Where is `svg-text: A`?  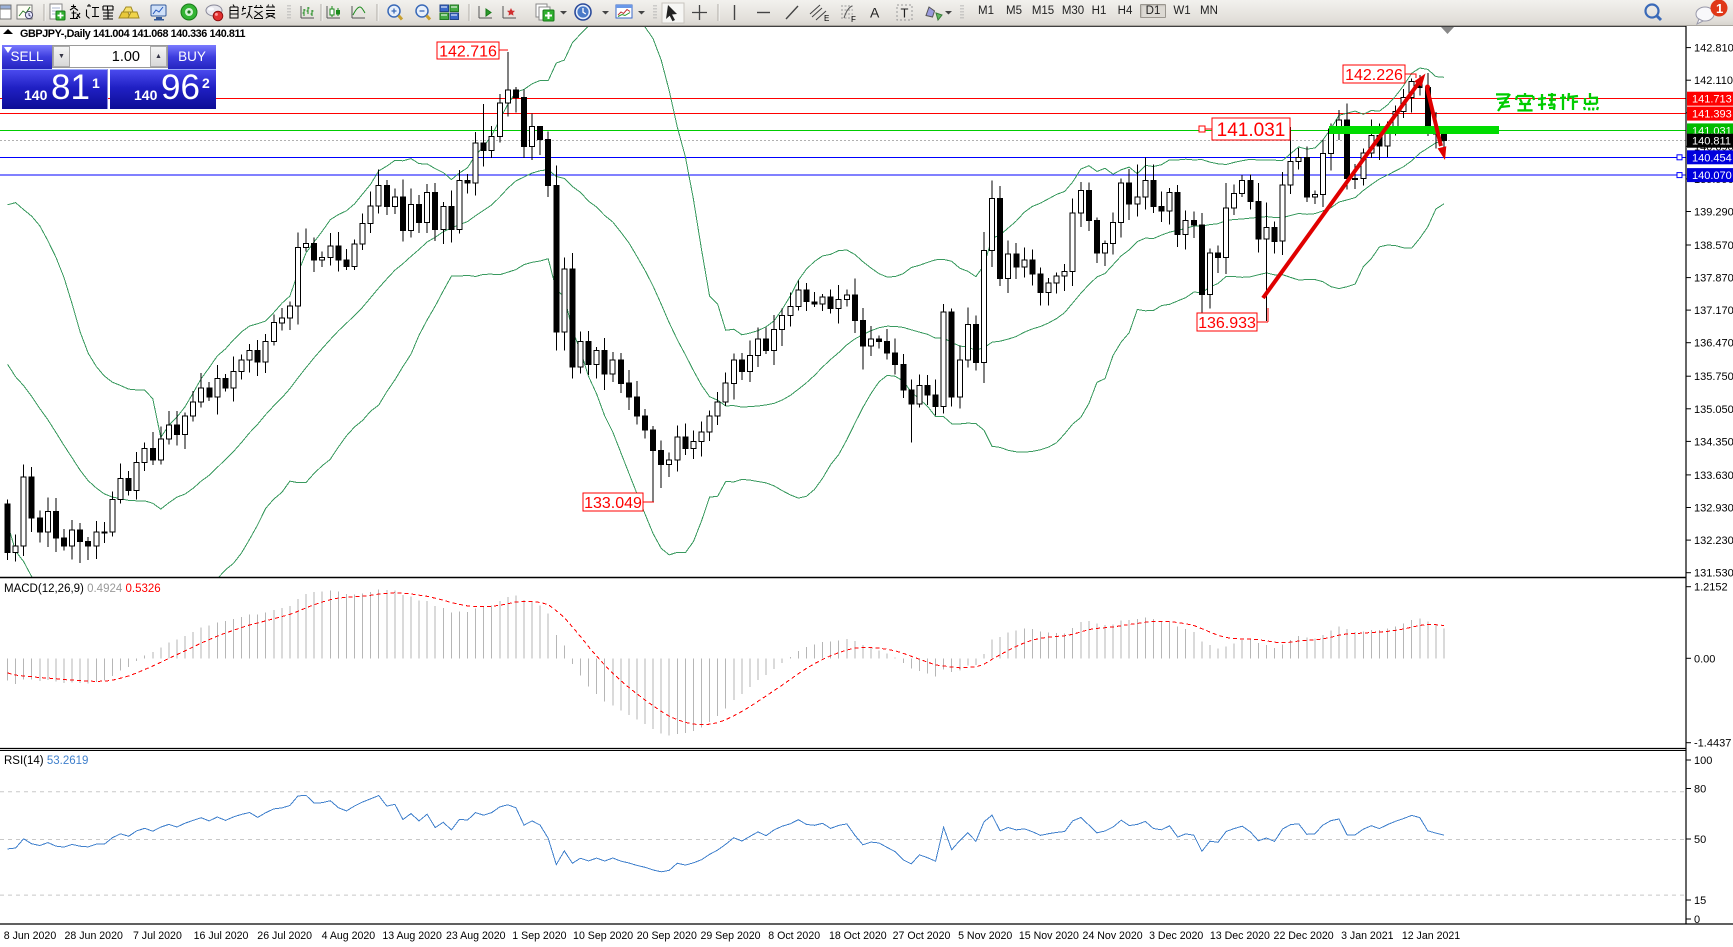
svg-text: A is located at coordinates (875, 13).